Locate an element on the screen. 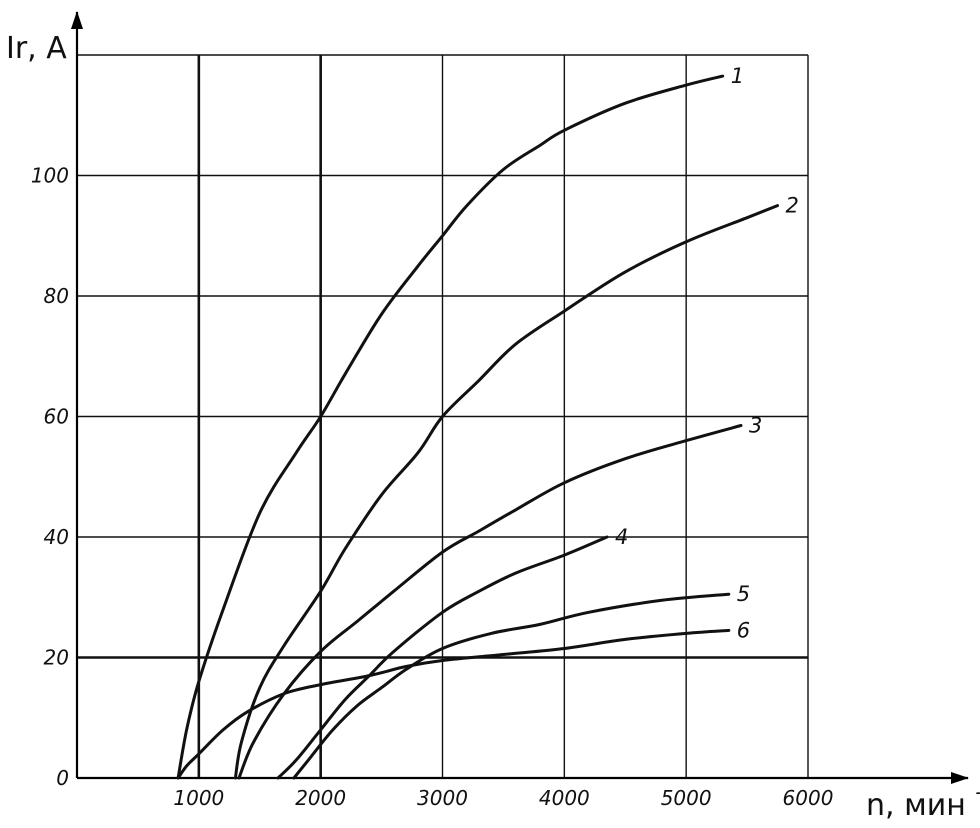  y-tick-label-100: 100 is located at coordinates (50, 176).